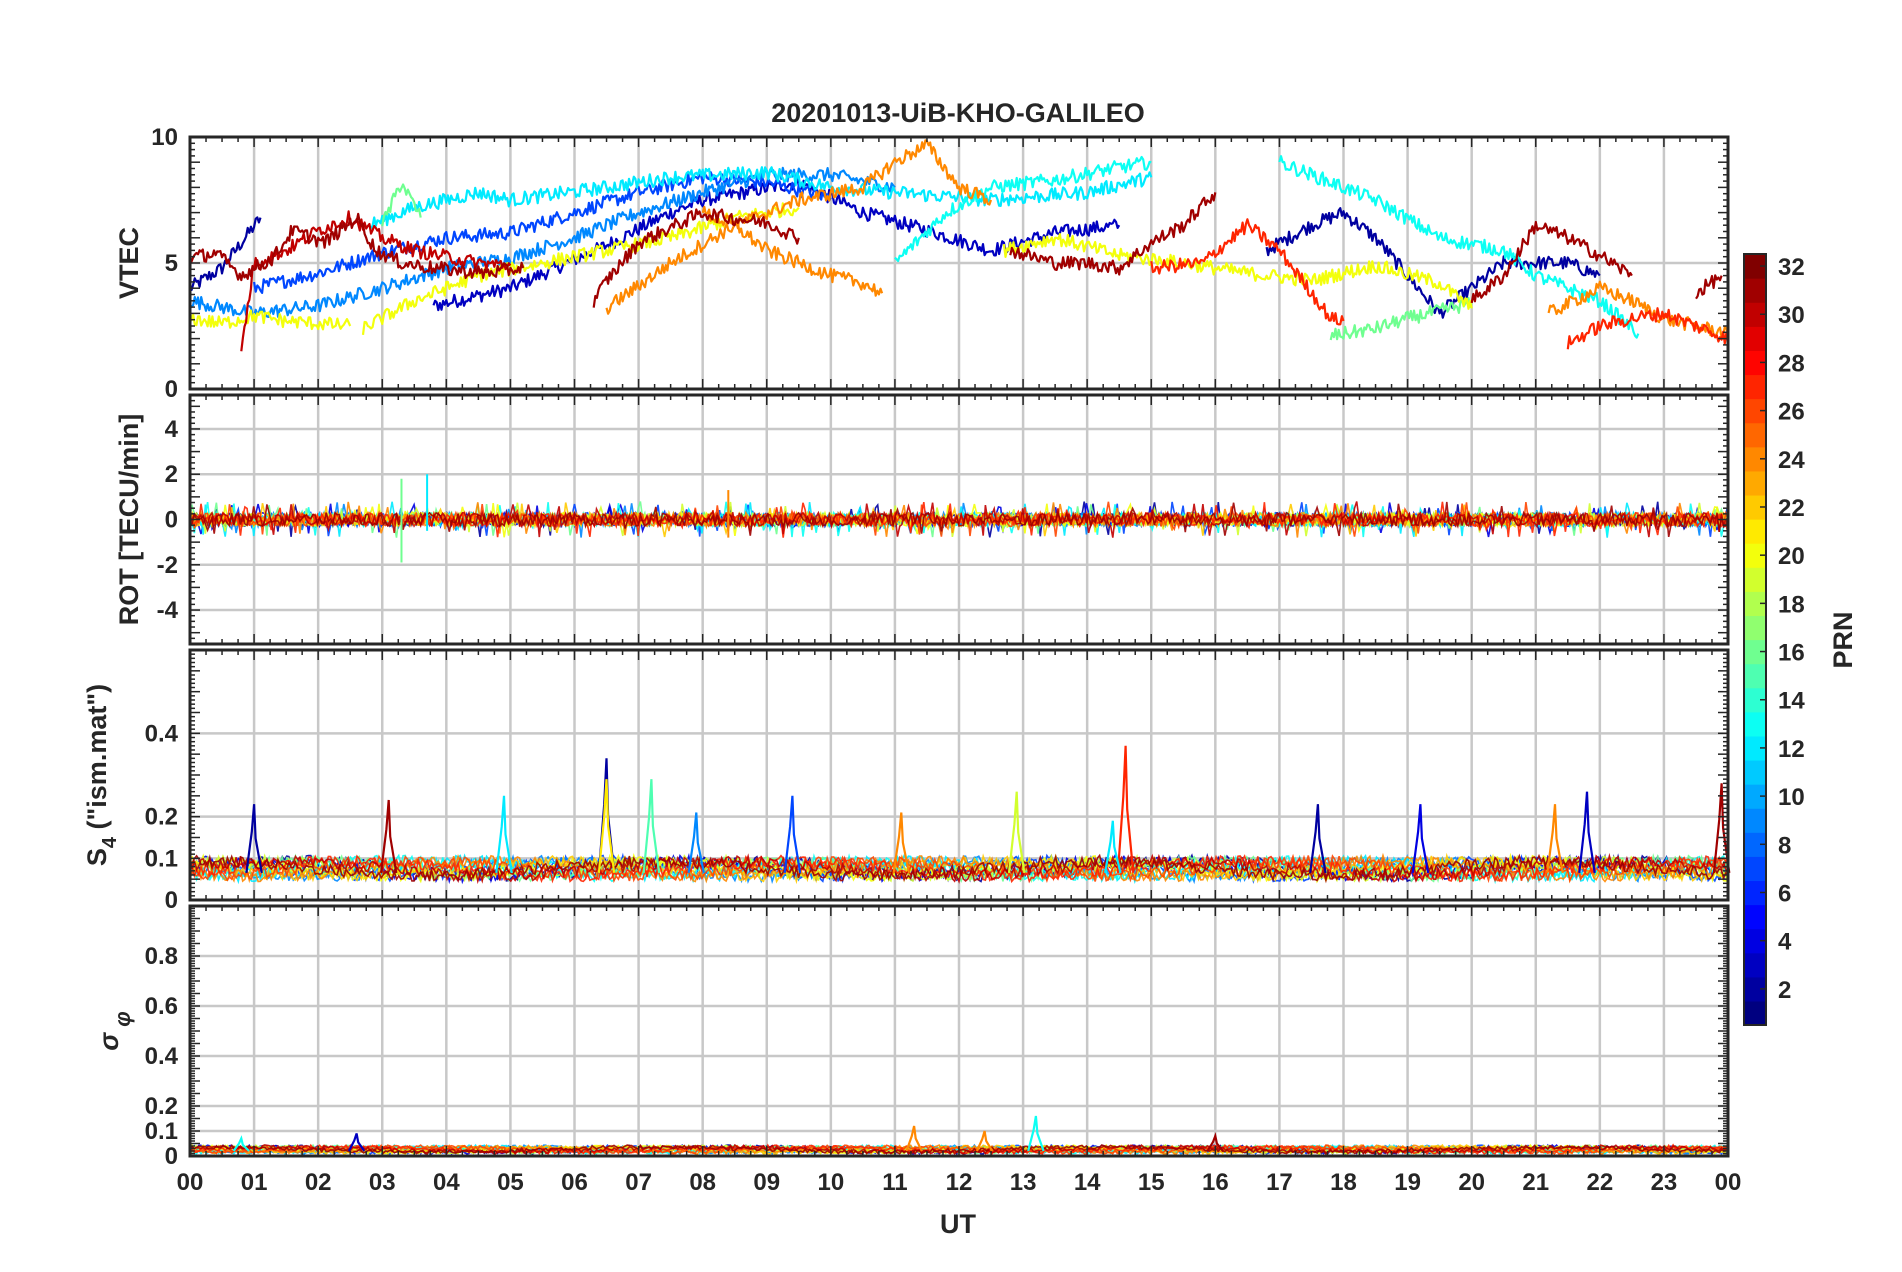 Image resolution: width=1902 pixels, height=1272 pixels. I want to click on colorbar-tick-label: 6, so click(1784, 893).